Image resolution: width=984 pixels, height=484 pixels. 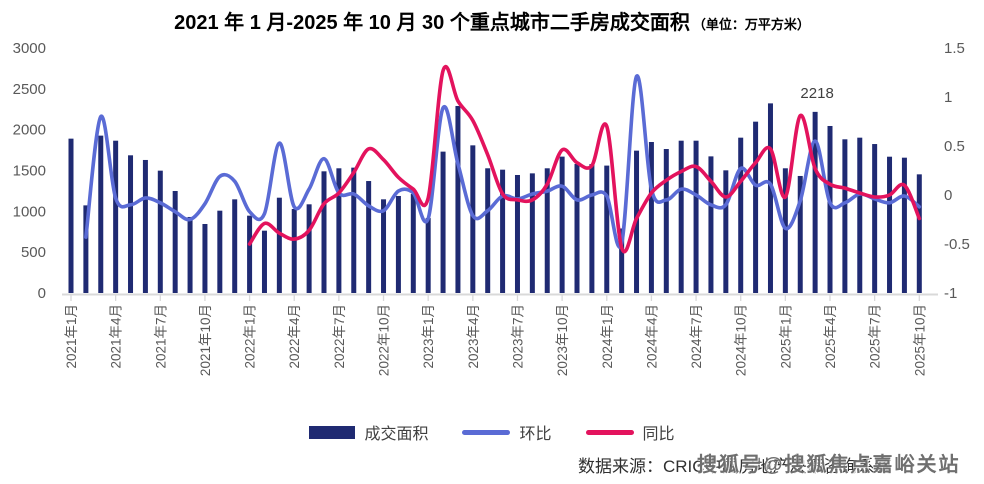 What do you see at coordinates (384, 340) in the screenshot?
I see `x-axis-tick-label: 2022年10月` at bounding box center [384, 340].